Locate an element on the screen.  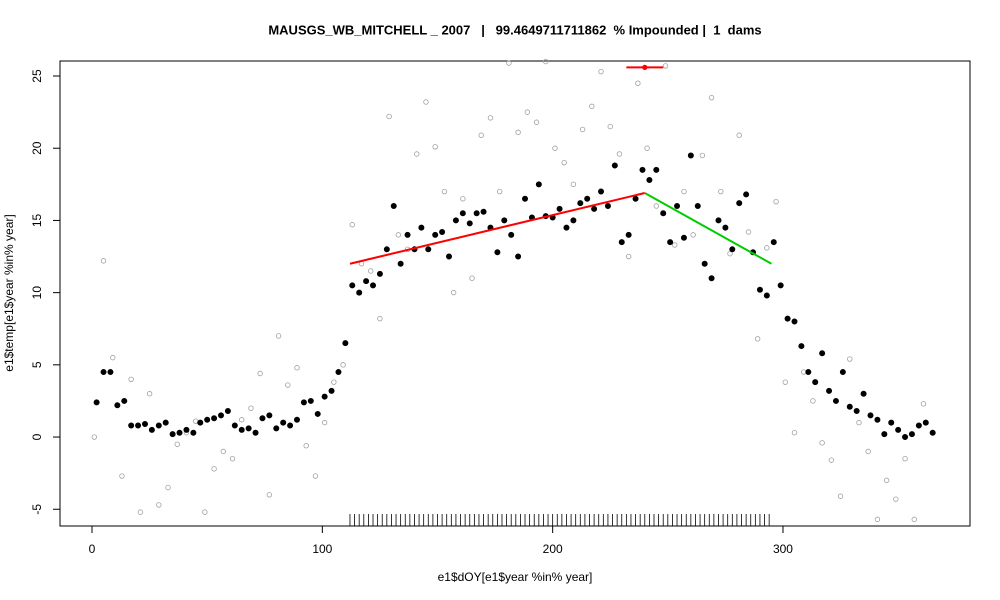
y-tick-label: 15 is located at coordinates (37, 220).